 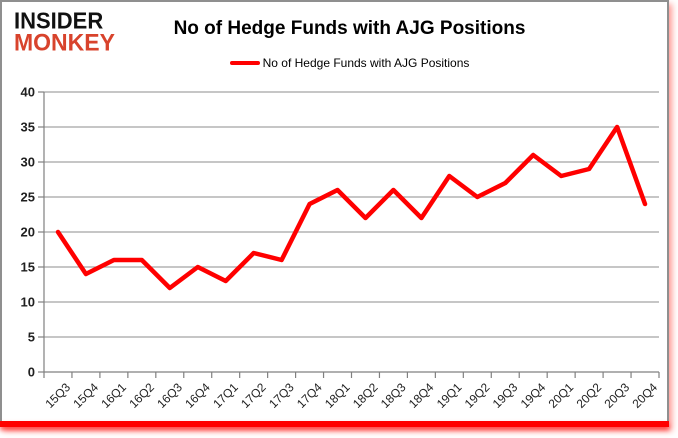 What do you see at coordinates (31, 337) in the screenshot?
I see `y-axis-label: 5` at bounding box center [31, 337].